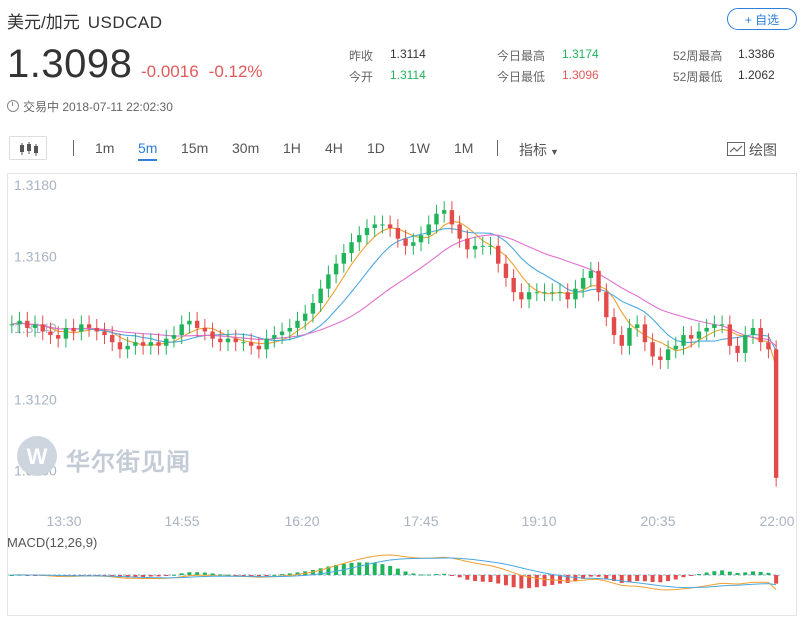 This screenshot has width=807, height=632. I want to click on indicator-label: 指标, so click(533, 150).